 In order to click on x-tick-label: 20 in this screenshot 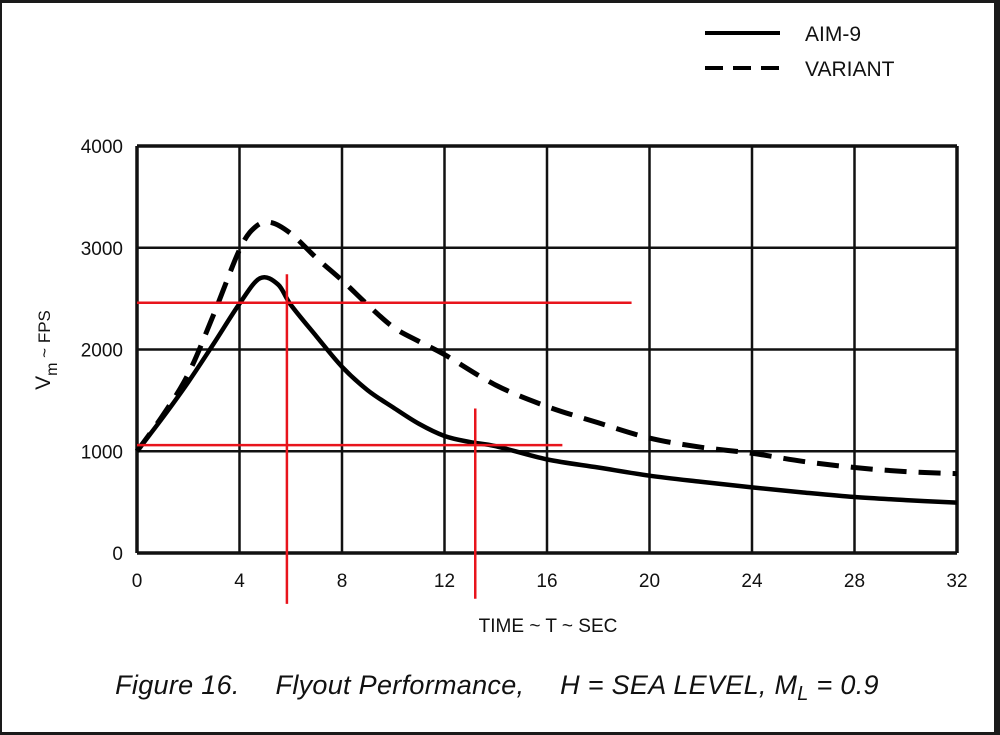, I will do `click(649, 581)`.